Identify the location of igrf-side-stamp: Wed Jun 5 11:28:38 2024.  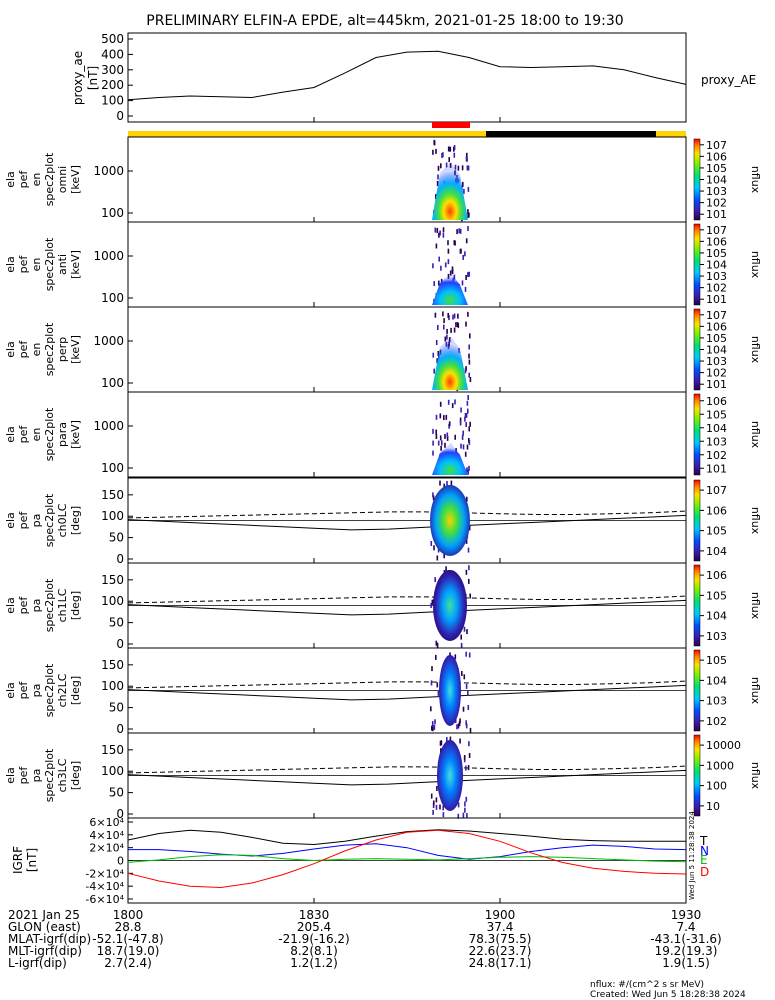
(692, 855).